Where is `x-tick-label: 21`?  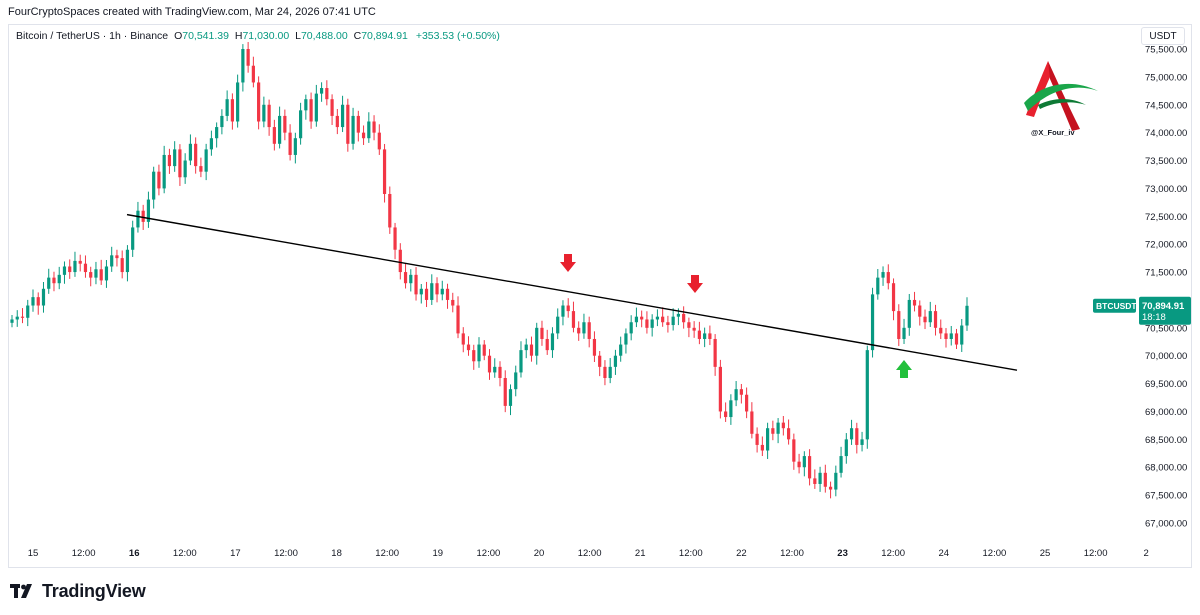
x-tick-label: 21 is located at coordinates (640, 553).